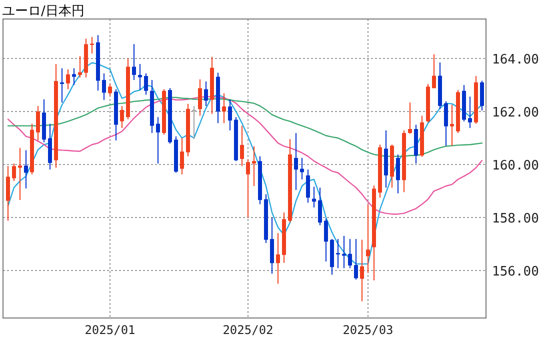  What do you see at coordinates (515, 272) in the screenshot?
I see `y-tick-label: 156.00` at bounding box center [515, 272].